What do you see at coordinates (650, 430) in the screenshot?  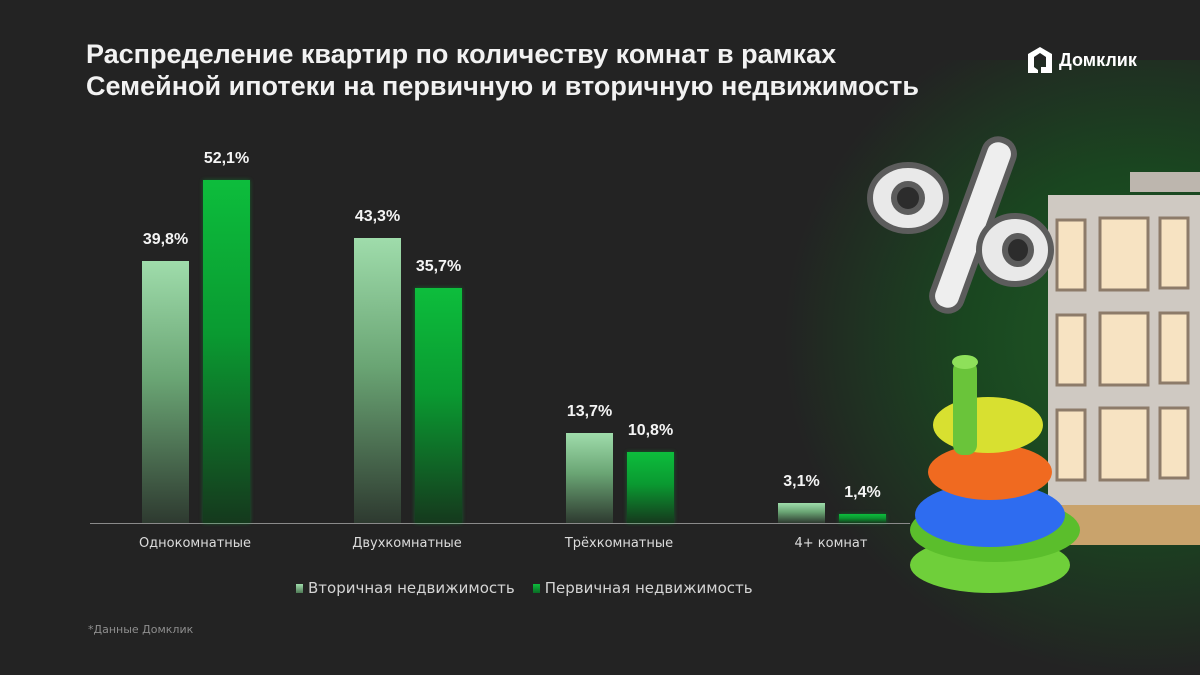 I see `value-label: 10,8%` at bounding box center [650, 430].